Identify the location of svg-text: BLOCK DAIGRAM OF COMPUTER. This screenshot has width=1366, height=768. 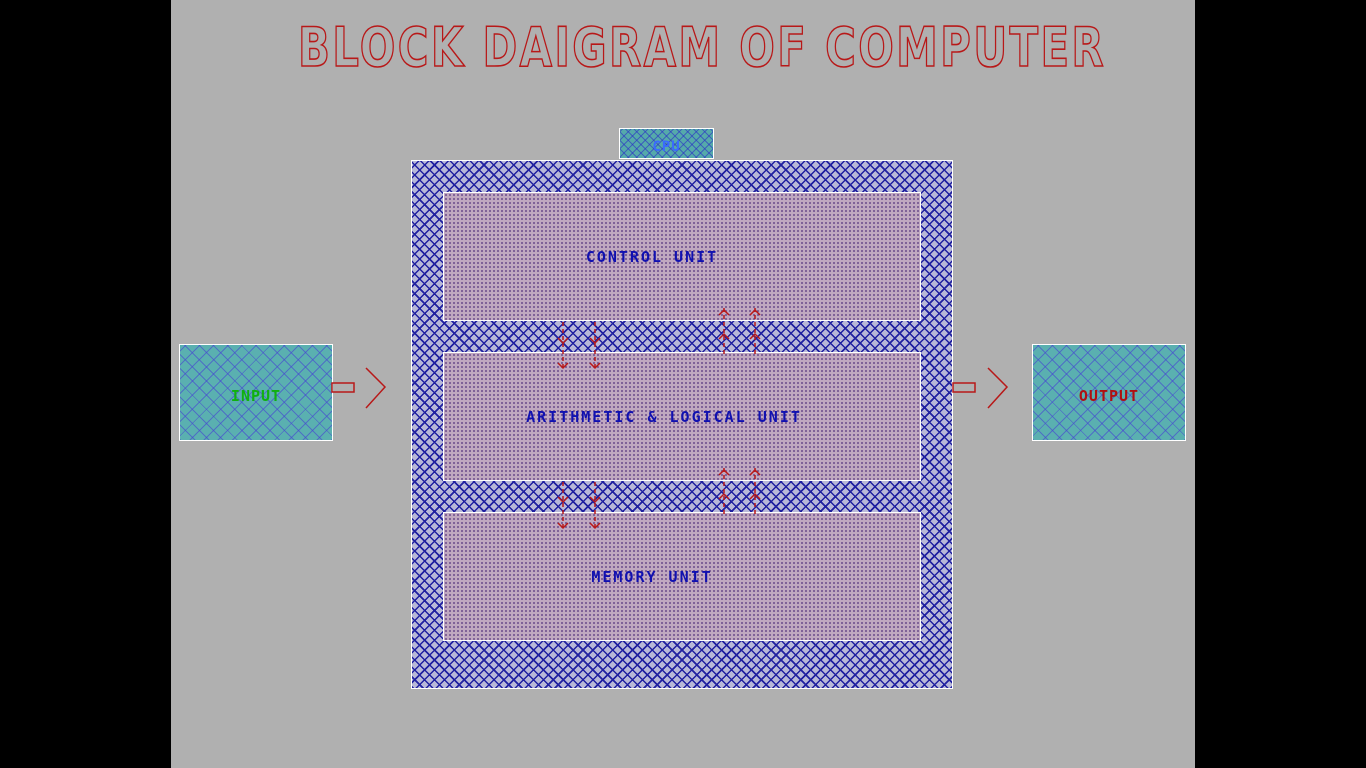
(702, 44).